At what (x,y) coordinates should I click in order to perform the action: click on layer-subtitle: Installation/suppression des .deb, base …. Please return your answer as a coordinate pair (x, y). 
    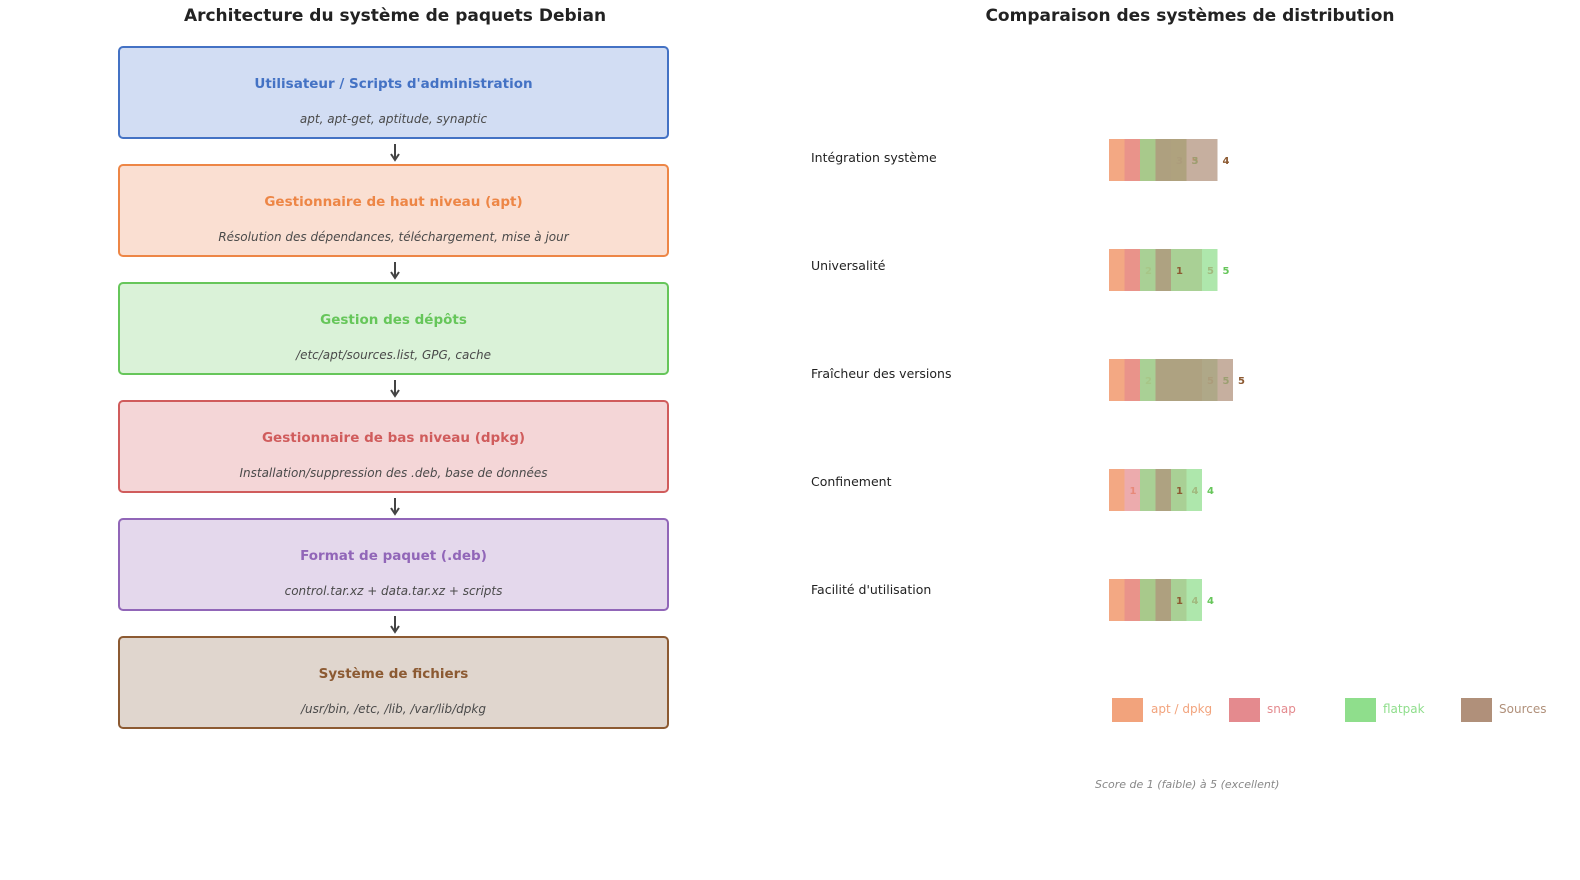
    Looking at the image, I should click on (393, 473).